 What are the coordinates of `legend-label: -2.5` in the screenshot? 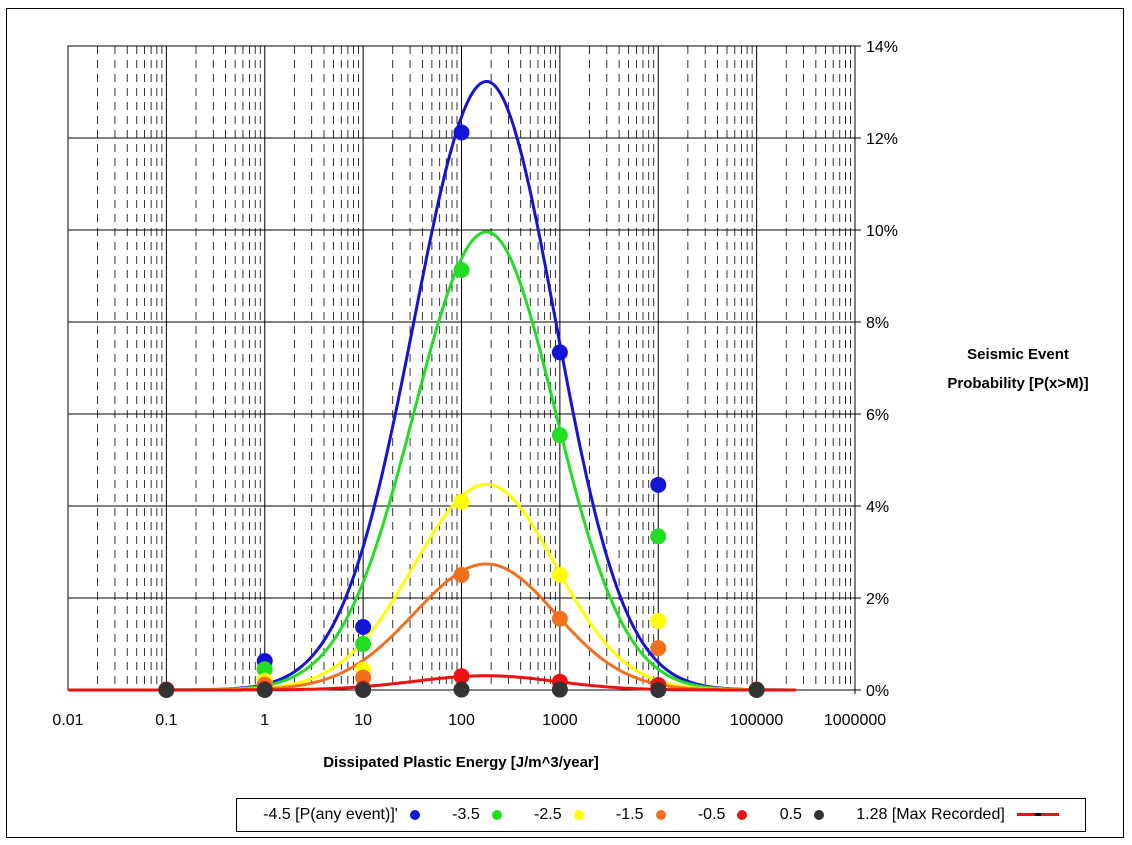 It's located at (548, 814).